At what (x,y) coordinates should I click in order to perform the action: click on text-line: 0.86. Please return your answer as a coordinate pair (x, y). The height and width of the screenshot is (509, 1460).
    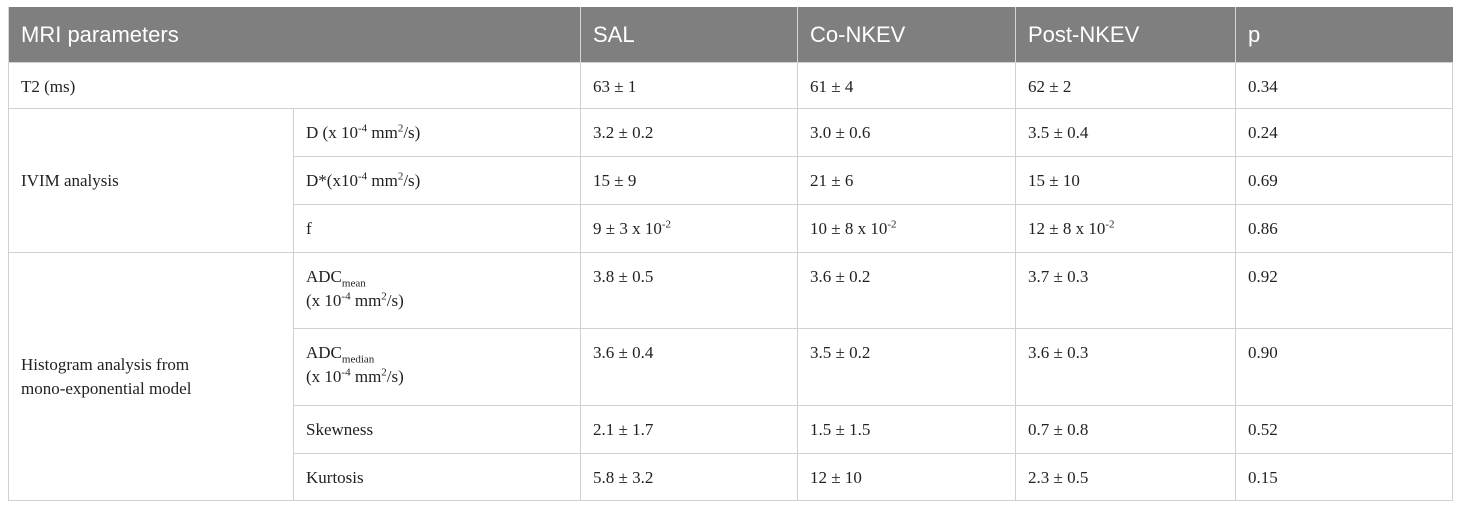
    Looking at the image, I should click on (1350, 229).